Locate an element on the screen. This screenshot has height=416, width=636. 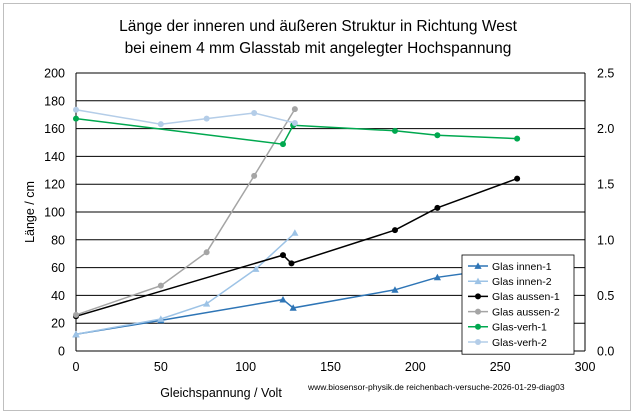
y2-tick-label-1.5: 1.5 is located at coordinates (605, 185).